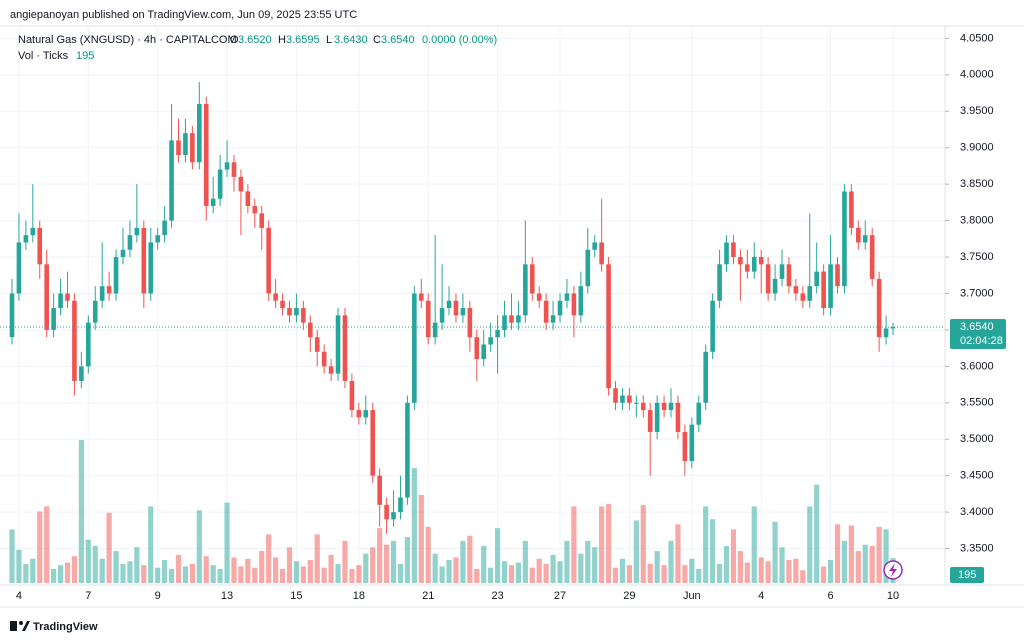 This screenshot has width=1024, height=642. What do you see at coordinates (977, 220) in the screenshot?
I see `y-tick-label: 3.8000` at bounding box center [977, 220].